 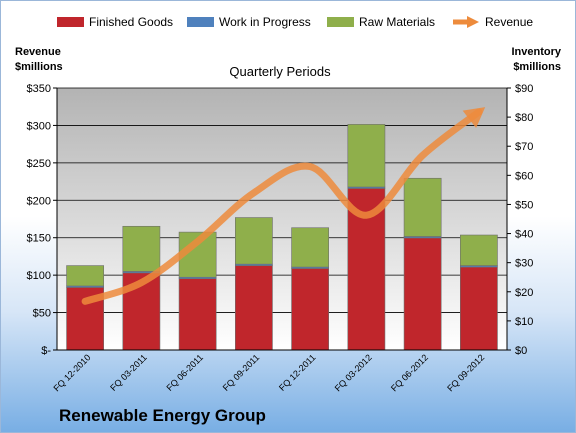 What do you see at coordinates (353, 372) in the screenshot?
I see `x-tick-label: FQ 03-2012` at bounding box center [353, 372].